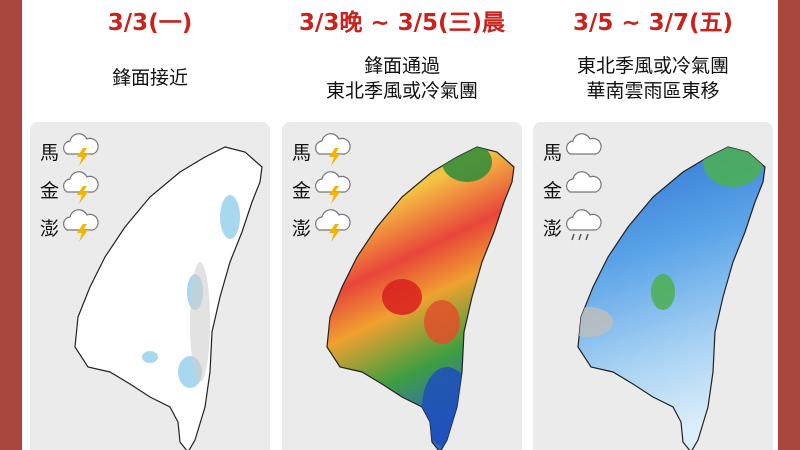 This screenshot has width=800, height=450. I want to click on panel-description: 鋒面接近, so click(150, 78).